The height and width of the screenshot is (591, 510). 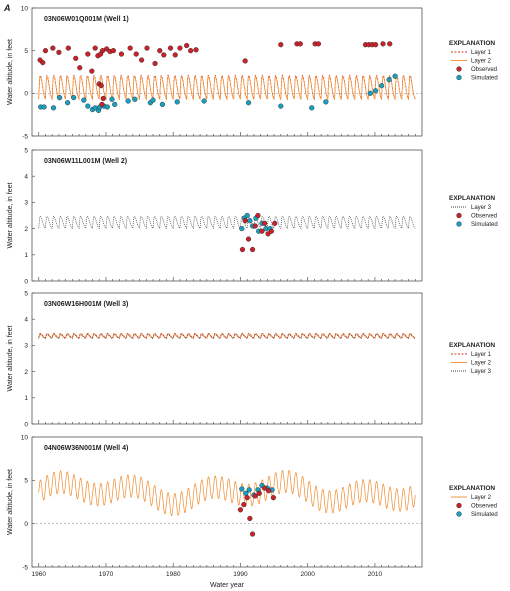 What do you see at coordinates (106, 574) in the screenshot?
I see `x-tick-label: 1970` at bounding box center [106, 574].